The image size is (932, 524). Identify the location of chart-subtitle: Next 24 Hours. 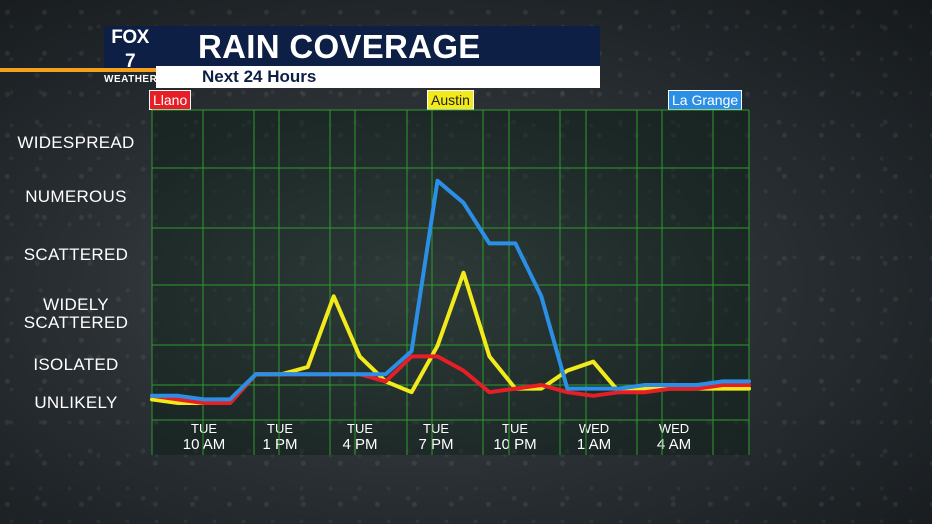
(378, 77).